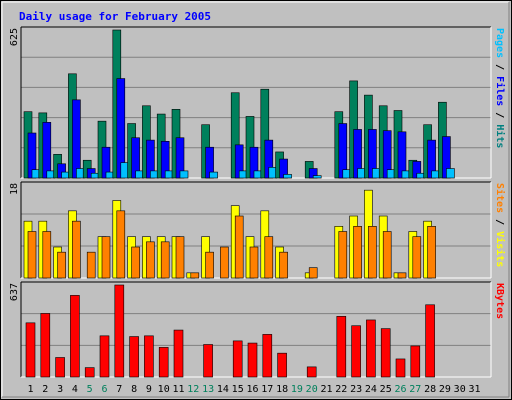 This screenshot has height=400, width=512. What do you see at coordinates (282, 389) in the screenshot?
I see `x-tick-label-day-18: 18` at bounding box center [282, 389].